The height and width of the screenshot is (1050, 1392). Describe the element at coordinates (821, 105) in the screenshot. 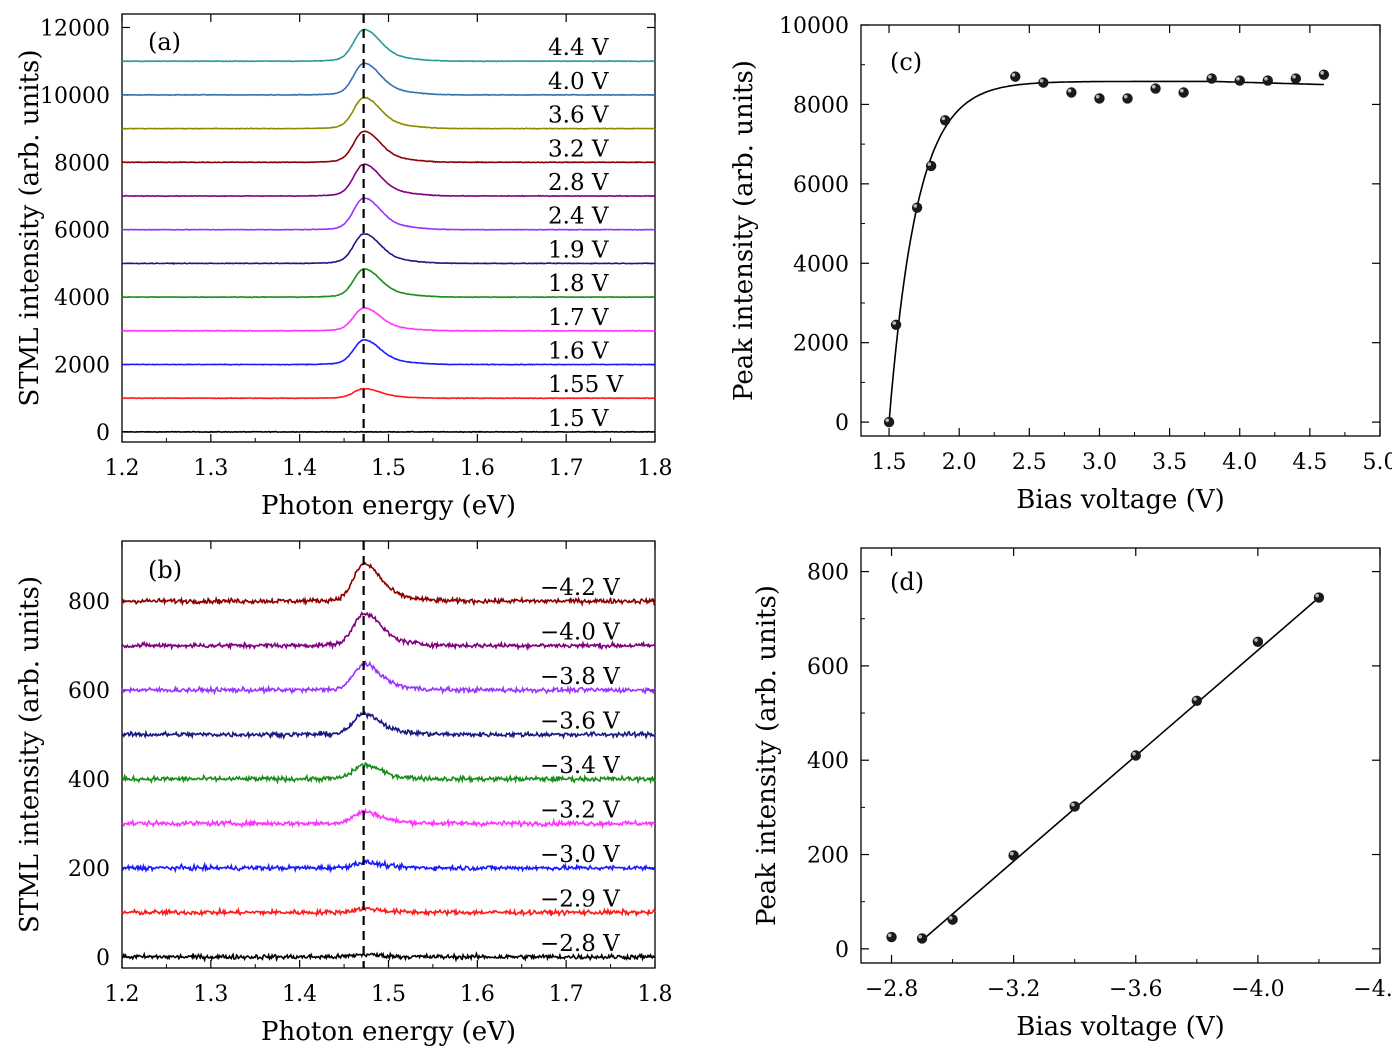

I see `y-tick-label: 8000` at that location.